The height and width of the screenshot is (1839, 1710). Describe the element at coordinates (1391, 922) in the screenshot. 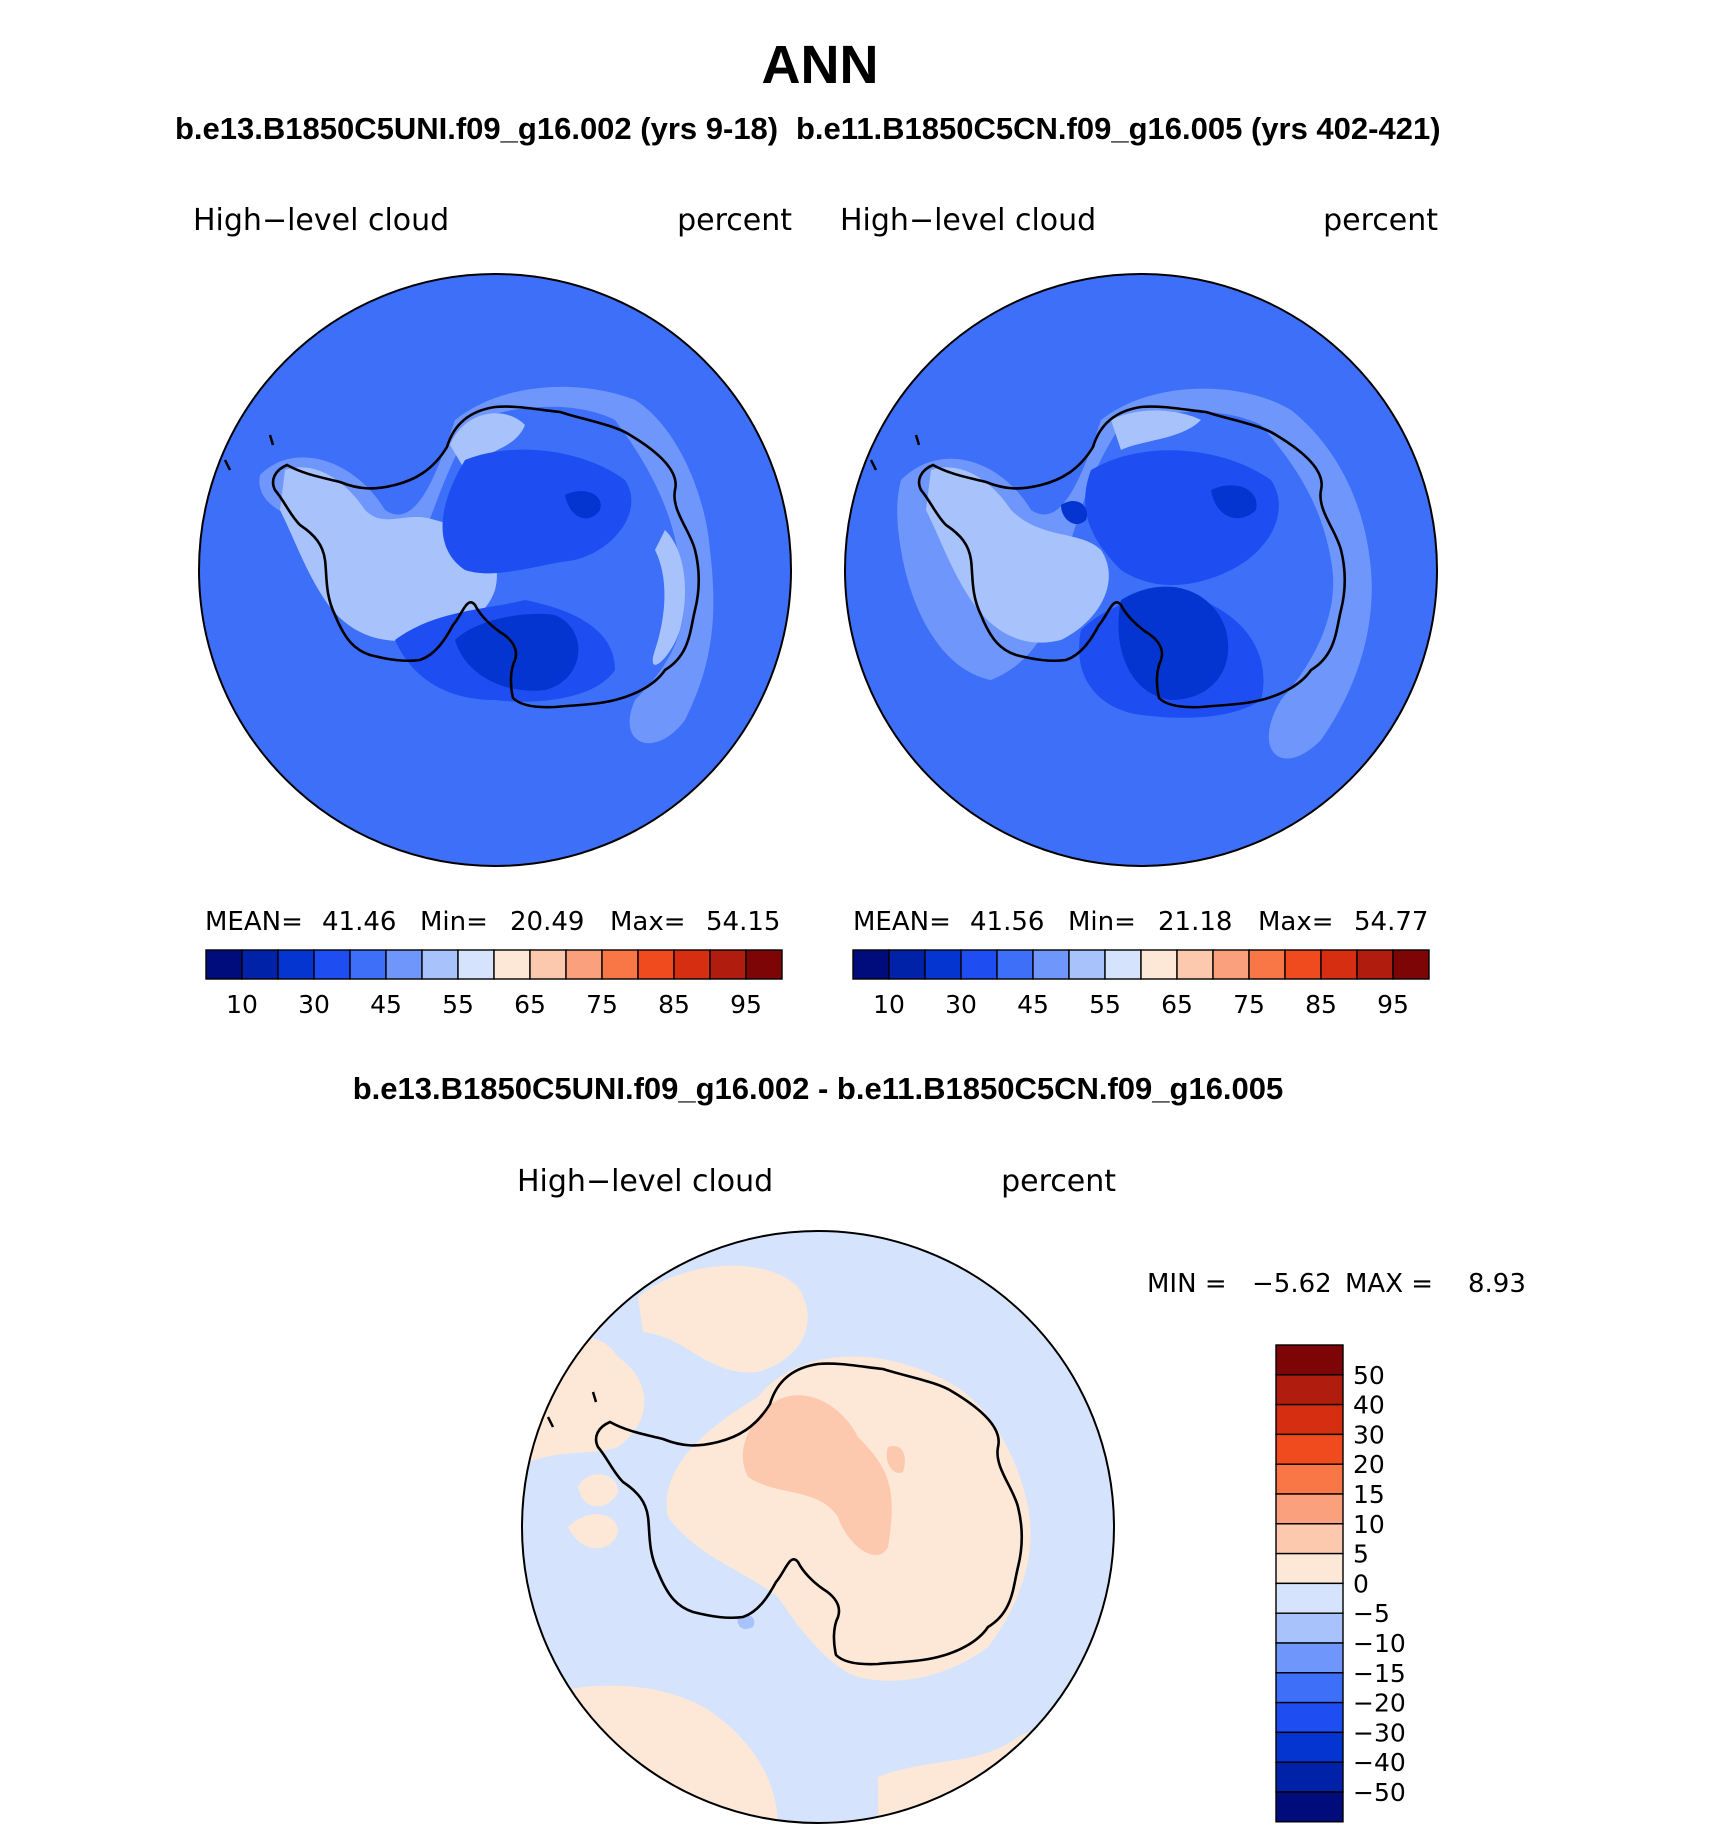

I see `stat-max-value: 54.77` at that location.